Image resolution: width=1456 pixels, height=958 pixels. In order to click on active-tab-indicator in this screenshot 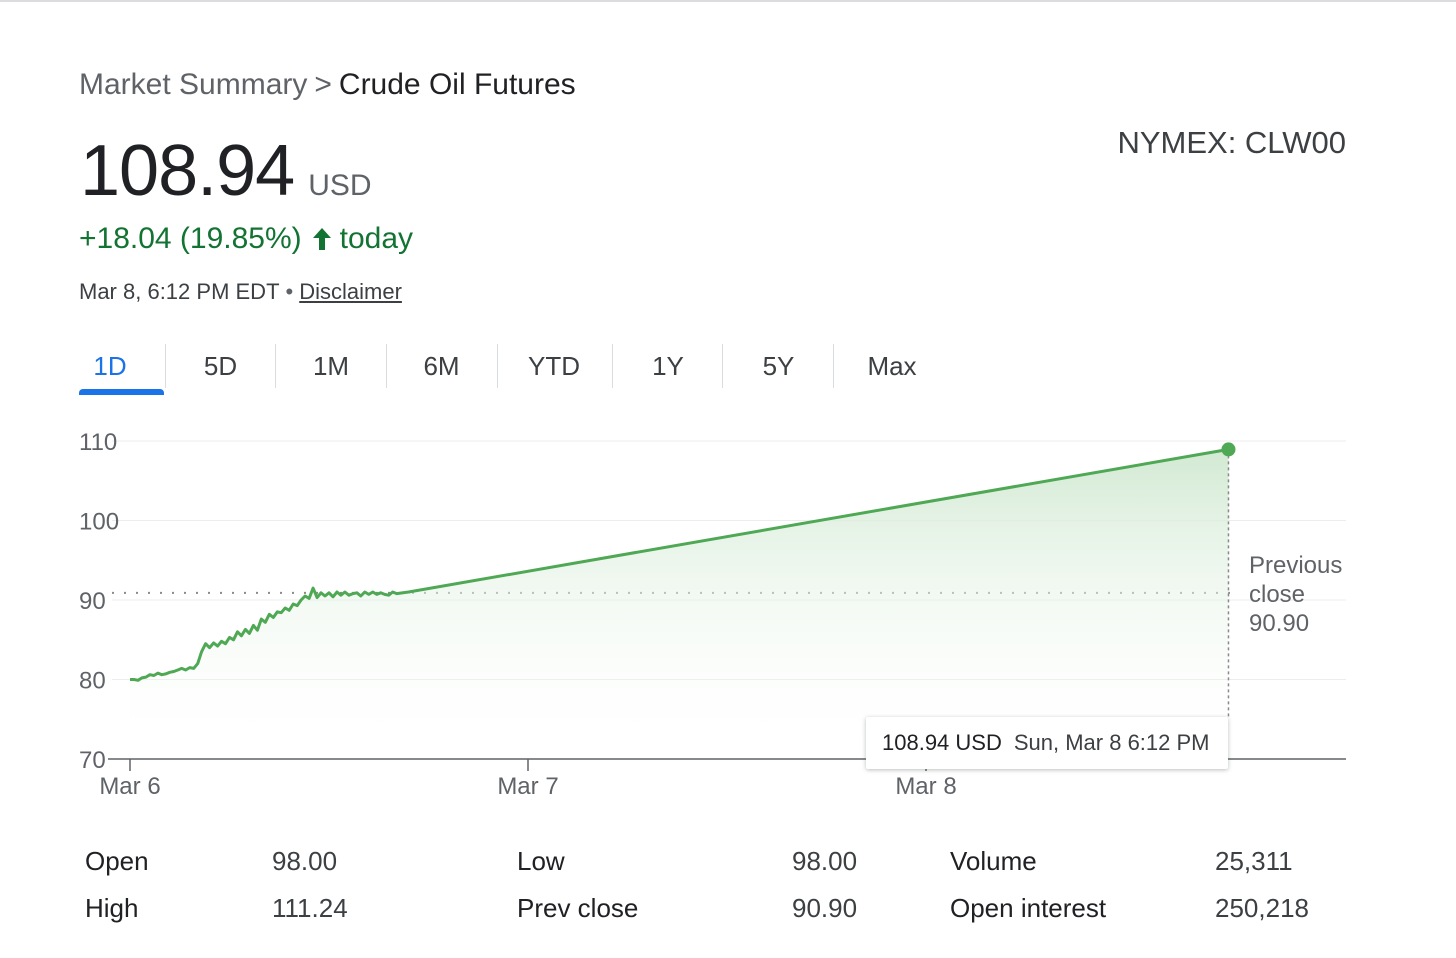, I will do `click(121, 392)`.